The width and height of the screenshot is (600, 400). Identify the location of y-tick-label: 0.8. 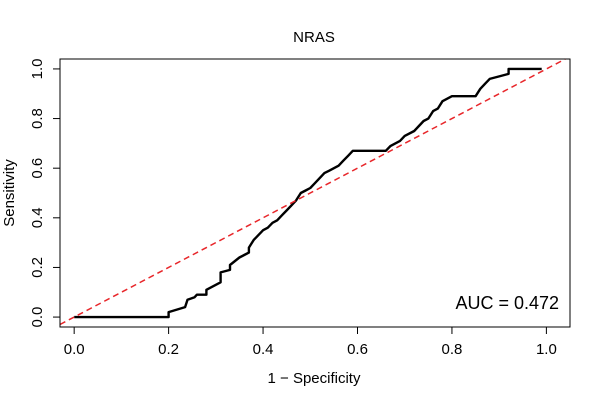
(37, 118).